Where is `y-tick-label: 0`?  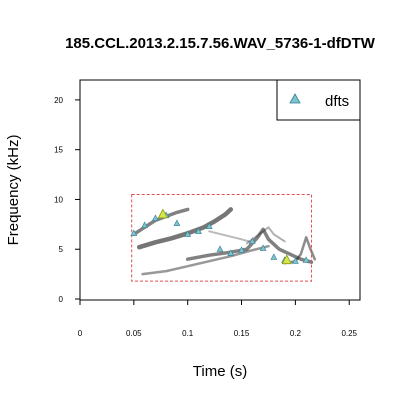
y-tick-label: 0 is located at coordinates (61, 299).